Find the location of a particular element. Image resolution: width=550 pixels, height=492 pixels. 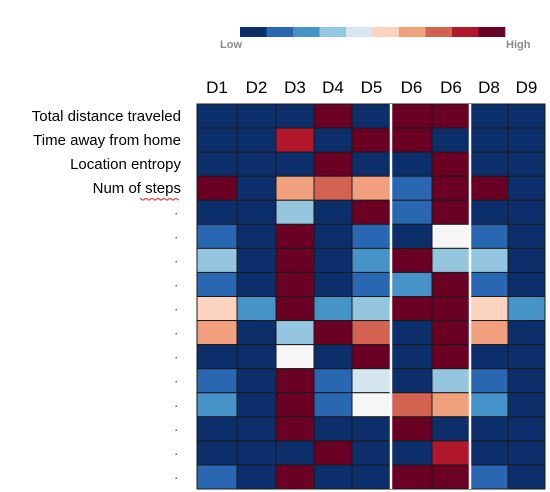

colorbar-high-label: High is located at coordinates (518, 45).